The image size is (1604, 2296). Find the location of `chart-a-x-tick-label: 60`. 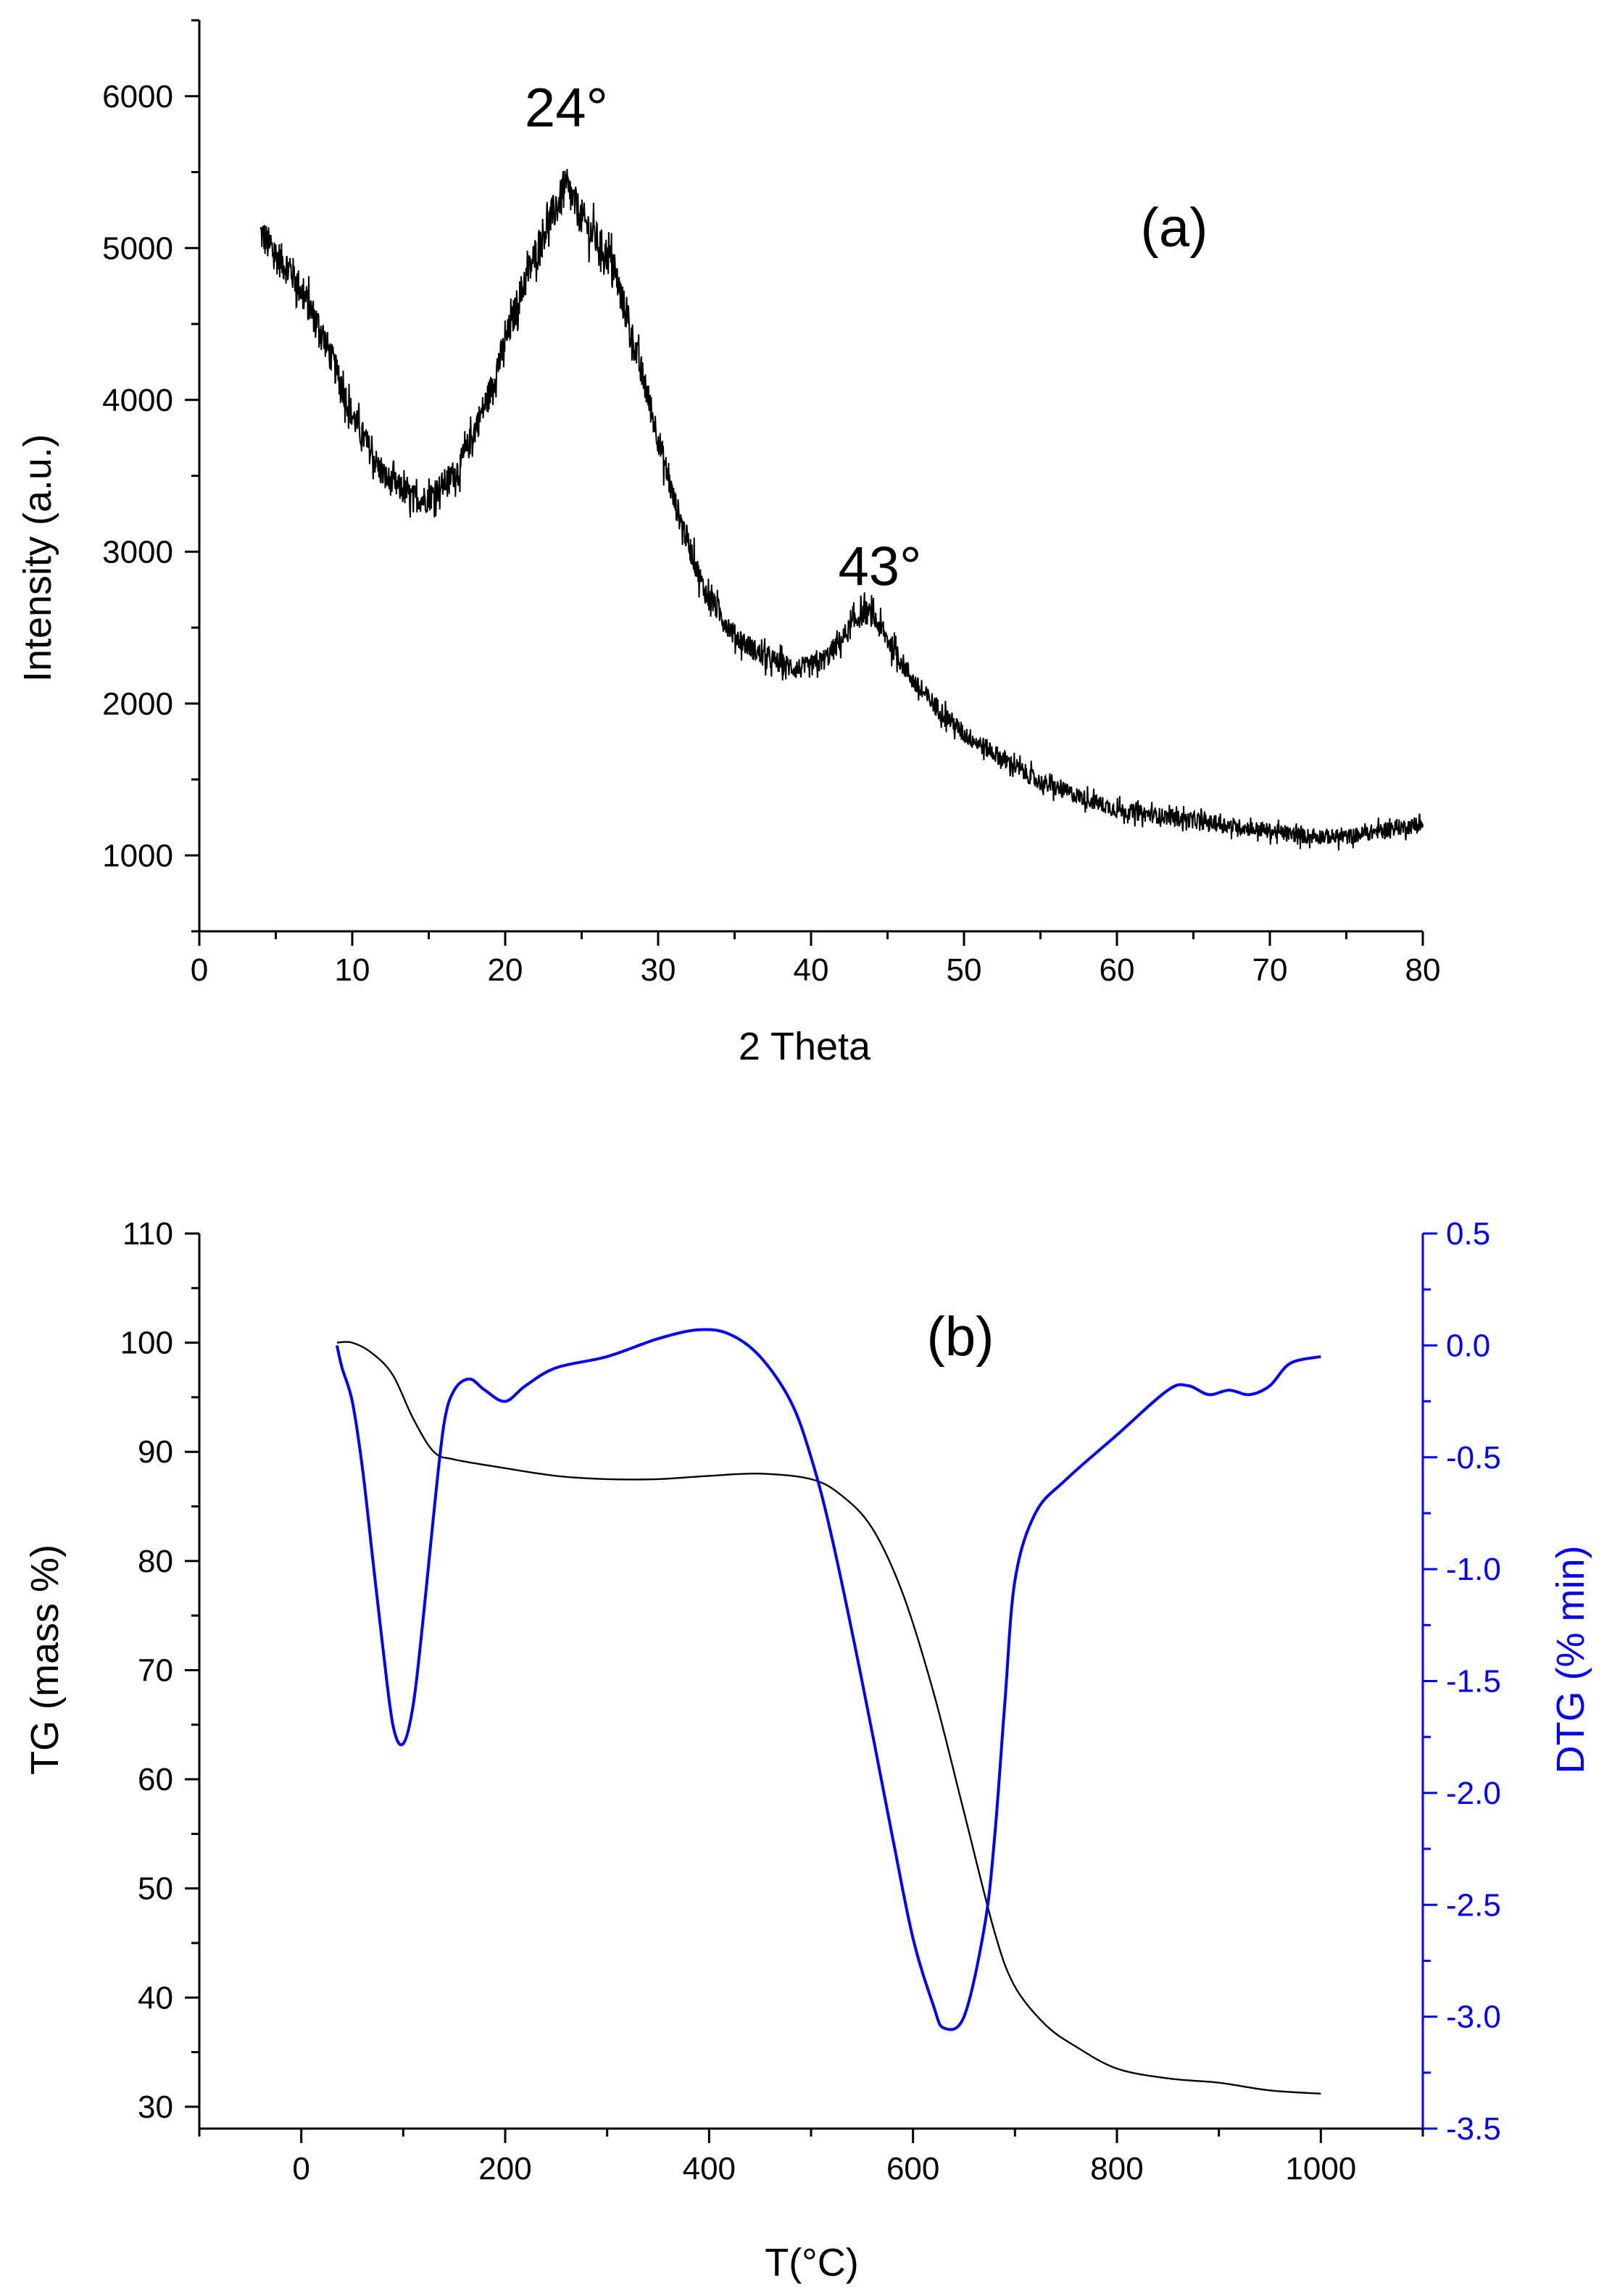

chart-a-x-tick-label: 60 is located at coordinates (1117, 970).